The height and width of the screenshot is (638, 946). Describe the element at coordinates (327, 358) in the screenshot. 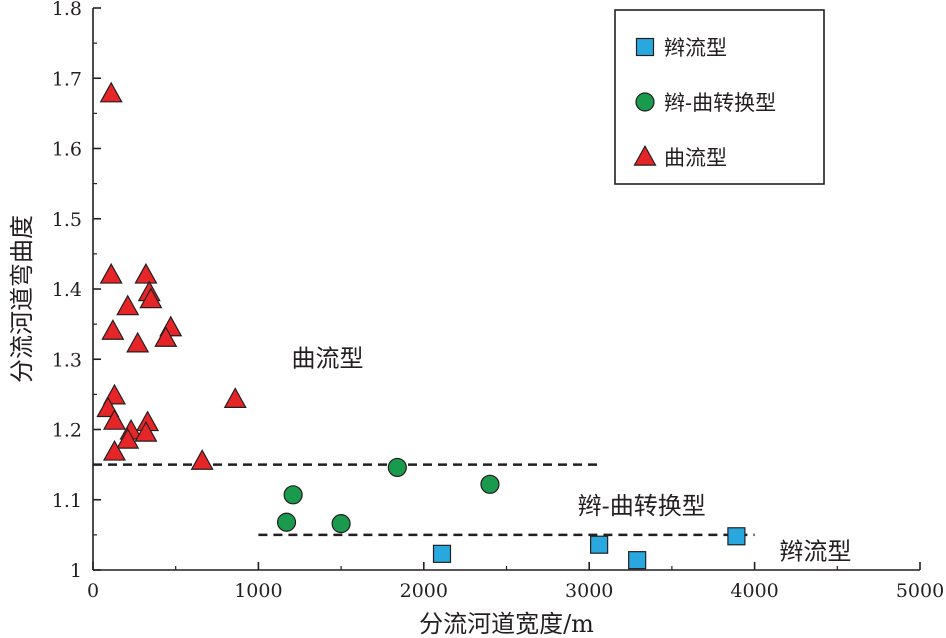

I see `region-label: 曲流型` at that location.